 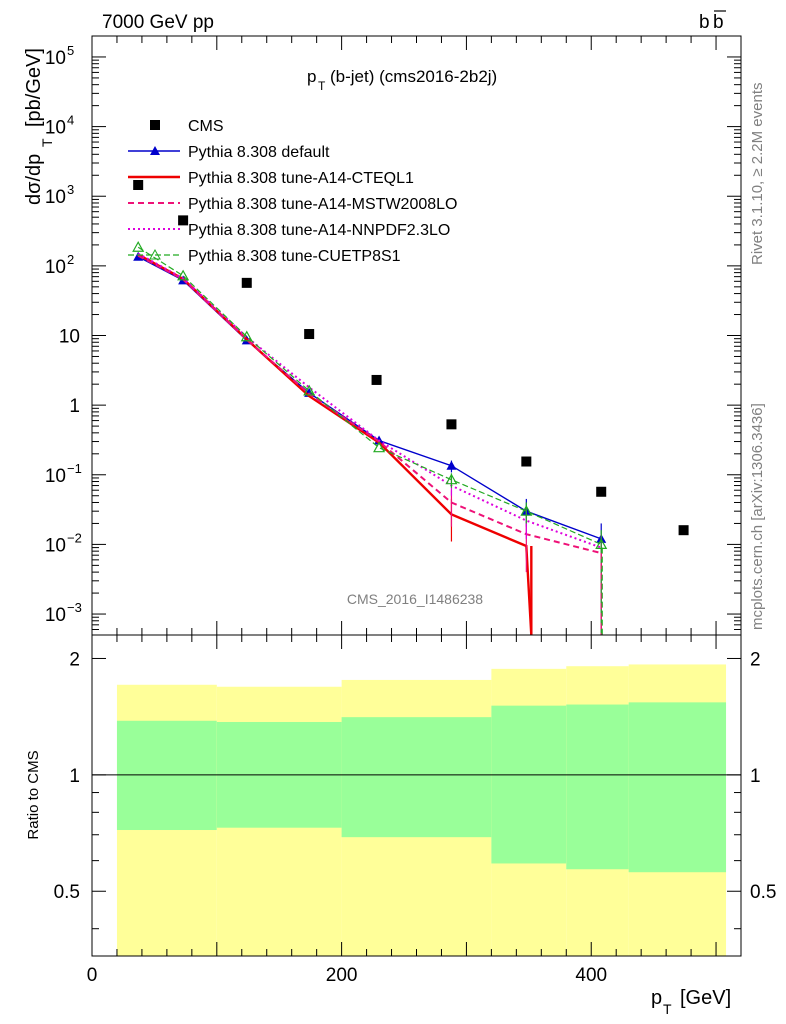 What do you see at coordinates (718, 22) in the screenshot?
I see `process-bbar: b` at bounding box center [718, 22].